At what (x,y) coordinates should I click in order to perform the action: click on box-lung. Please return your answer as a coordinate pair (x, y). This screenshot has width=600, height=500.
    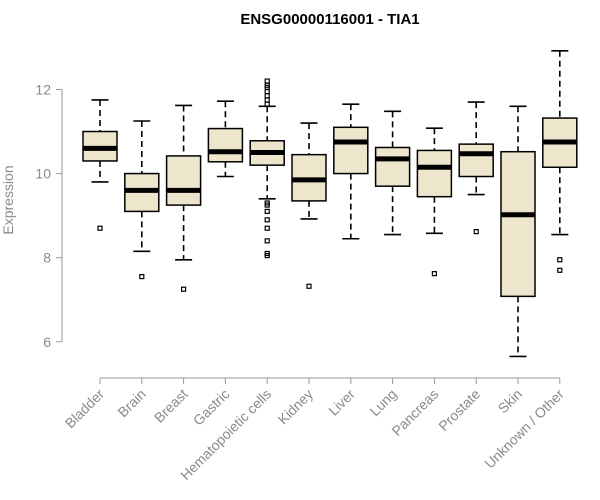
    Looking at the image, I should click on (392, 173).